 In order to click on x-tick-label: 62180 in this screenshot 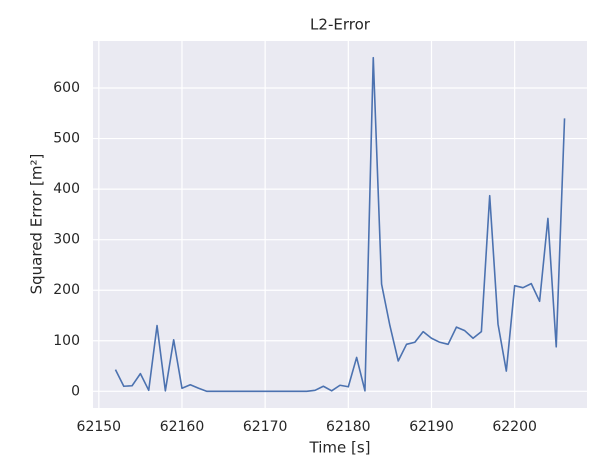, I will do `click(348, 427)`.